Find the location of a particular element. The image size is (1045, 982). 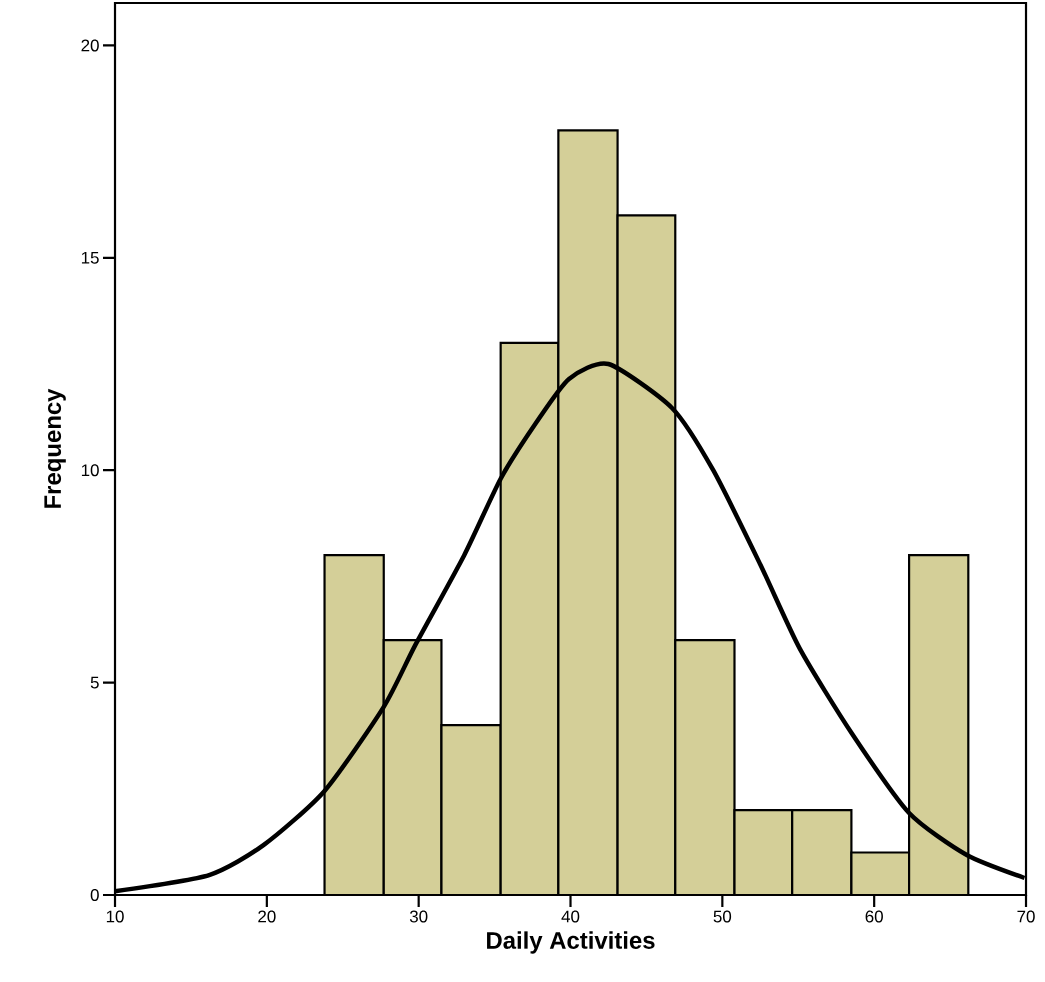

y-tick-label: 0 is located at coordinates (94, 894).